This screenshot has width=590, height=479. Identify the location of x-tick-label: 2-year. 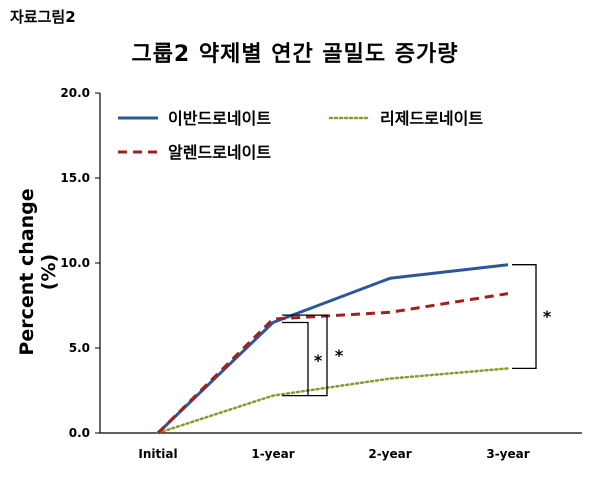
(389, 454).